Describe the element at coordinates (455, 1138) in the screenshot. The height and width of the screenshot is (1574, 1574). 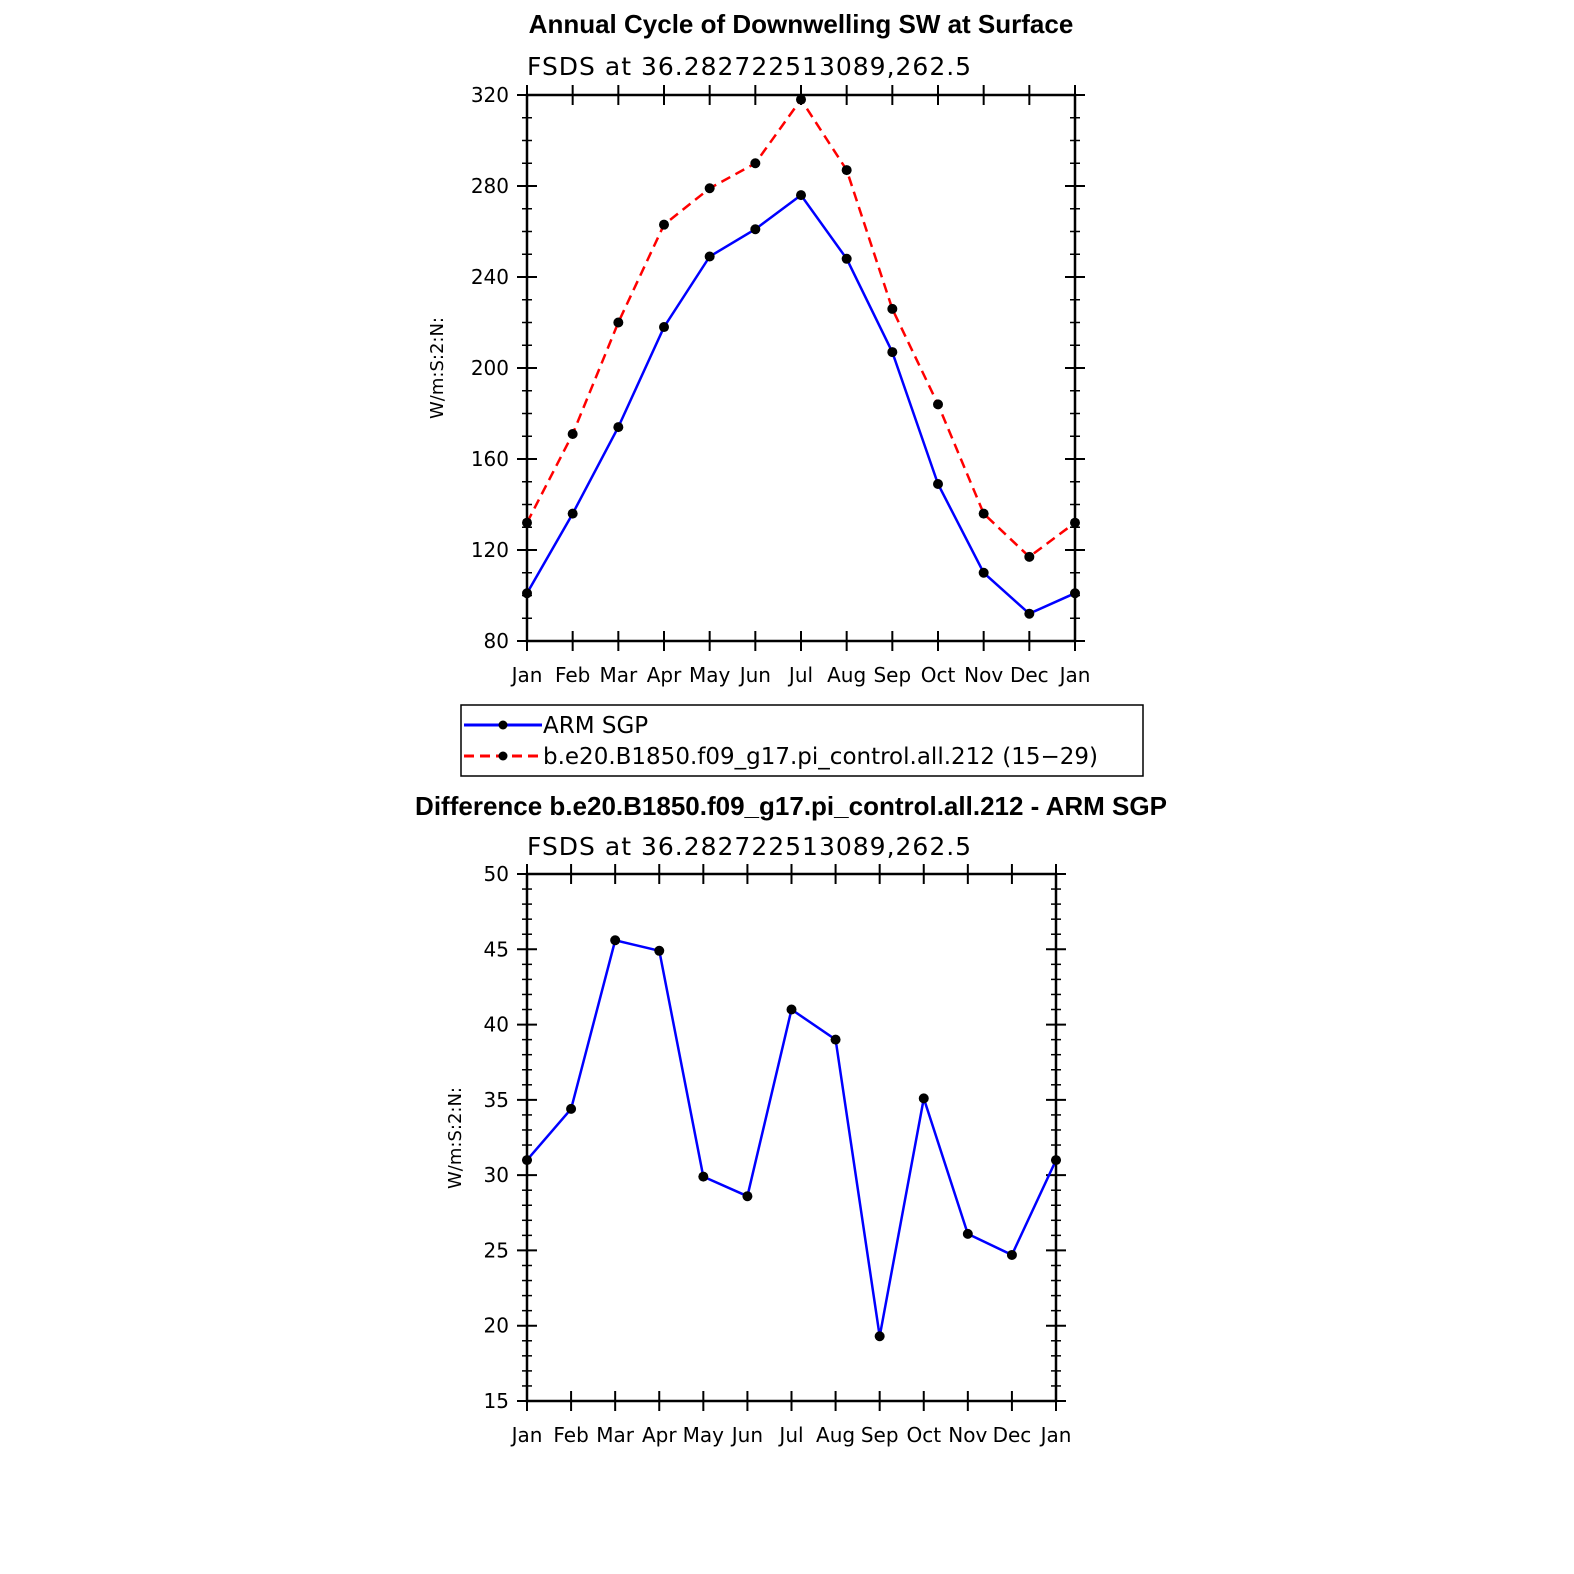
I see `chart2-ylabel: W/m:S:2:N:` at that location.